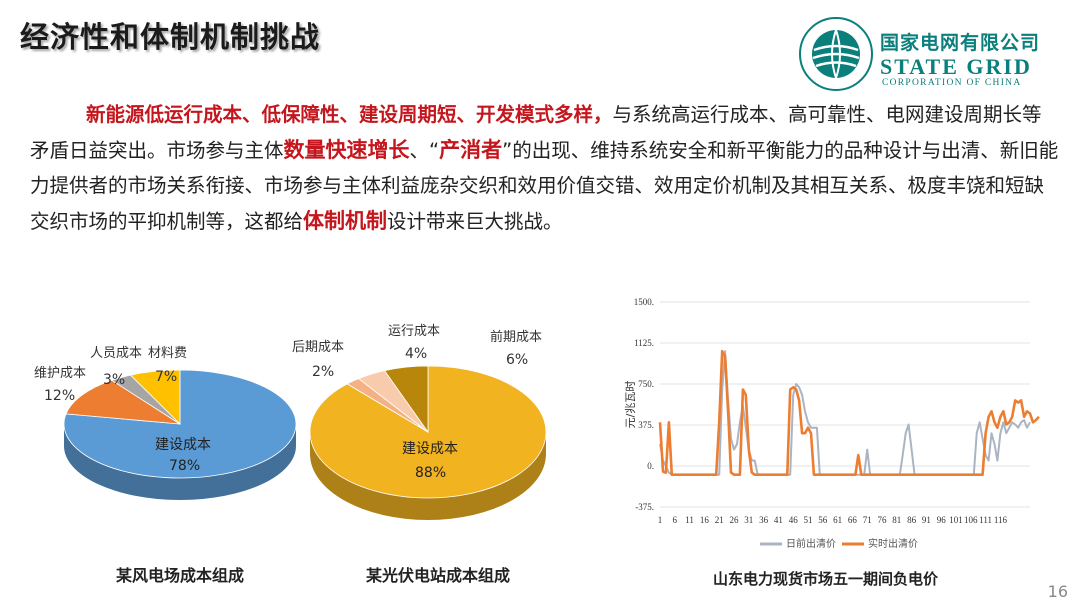 The width and height of the screenshot is (1080, 611). I want to click on highlight-prosumer: 产消者, so click(471, 149).